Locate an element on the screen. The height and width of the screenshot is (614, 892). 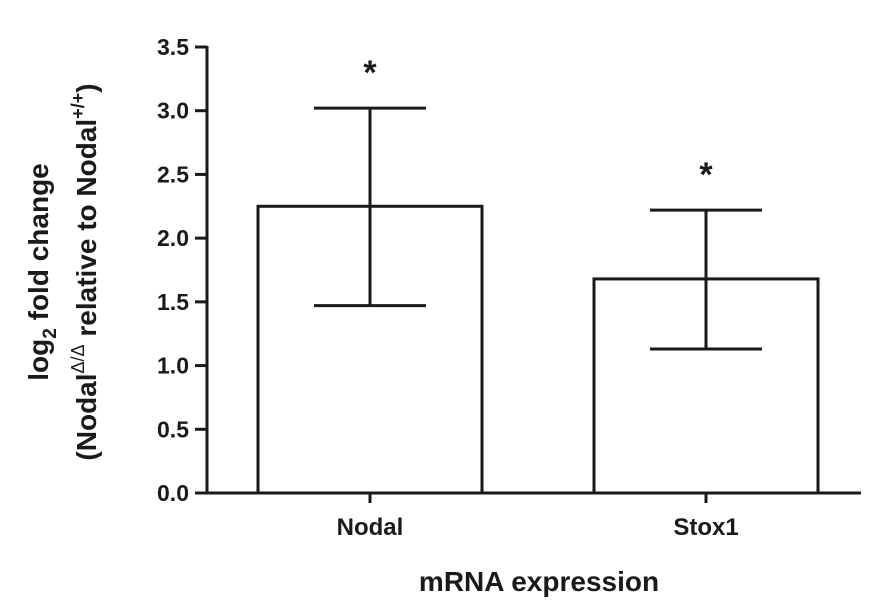
y-tick-label: 2.0 is located at coordinates (173, 238).